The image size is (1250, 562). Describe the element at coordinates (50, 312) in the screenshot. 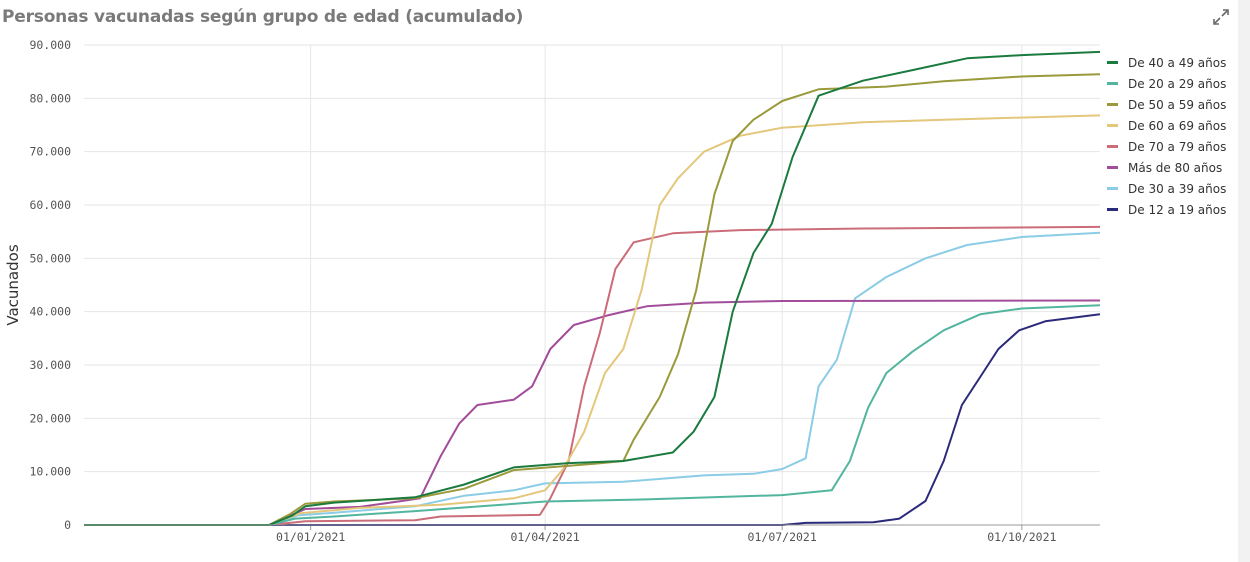

I see `y-tick-label: 40.000` at that location.